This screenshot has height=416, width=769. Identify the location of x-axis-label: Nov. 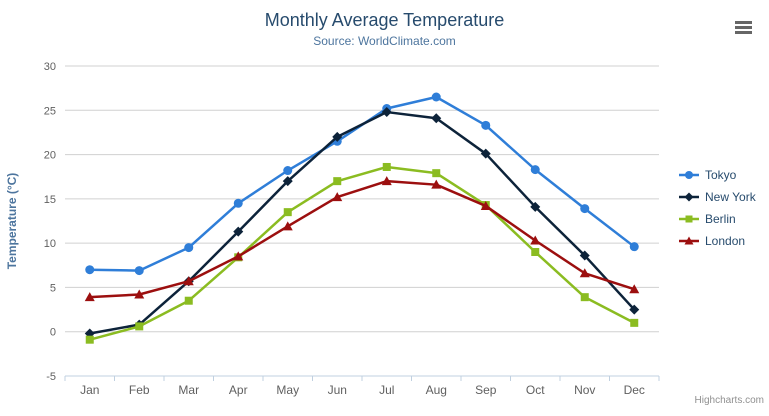
(584, 390).